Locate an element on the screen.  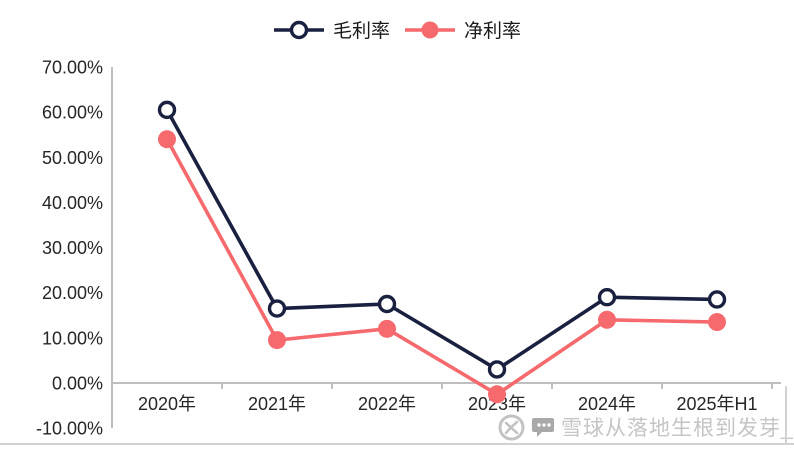
filled-circle-line-marker-icon is located at coordinates (430, 29).